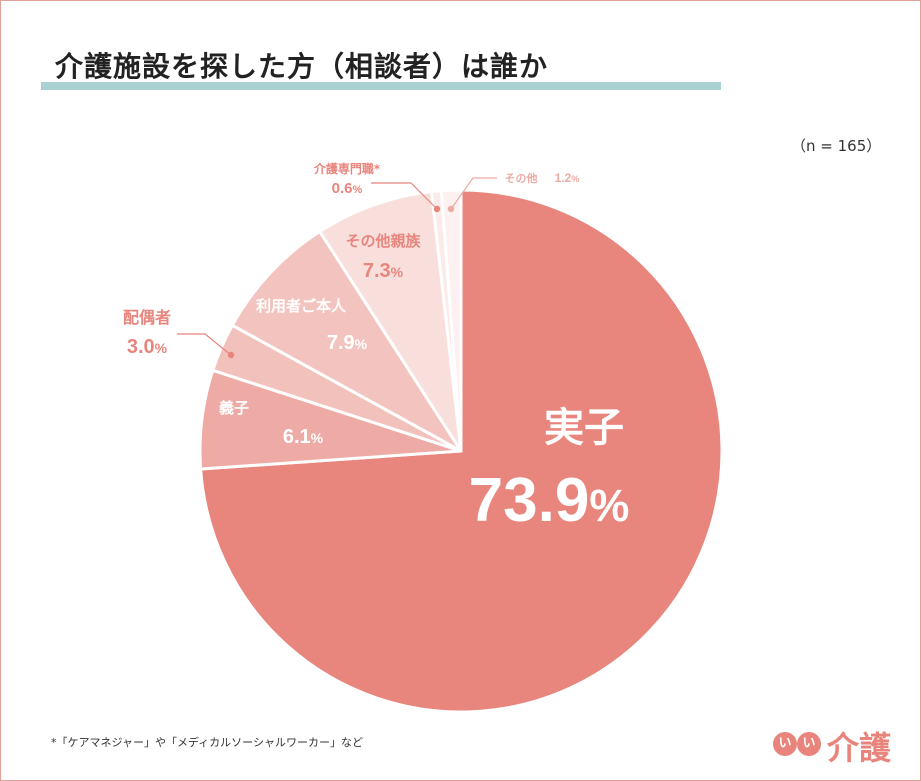  I want to click on title-block: 介護施設を探した方（相談者）は誰か, so click(381, 69).